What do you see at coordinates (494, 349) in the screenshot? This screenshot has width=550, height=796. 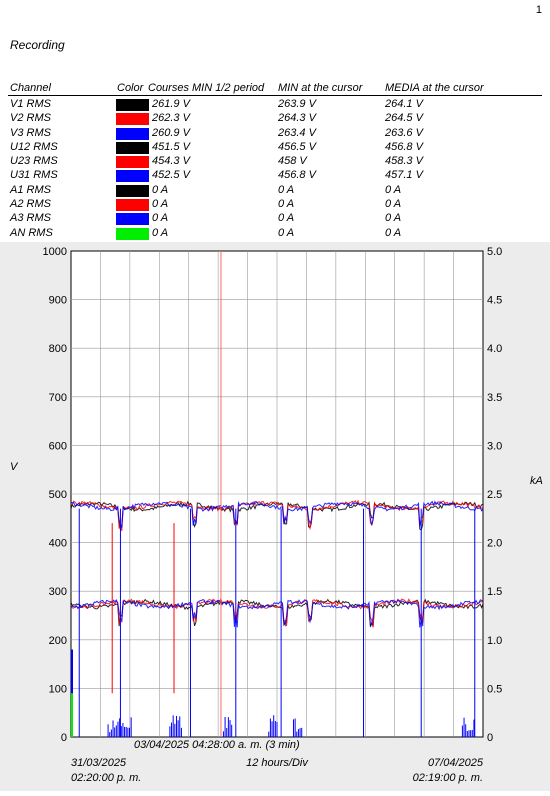 I see `y-tick-right: 4.0` at bounding box center [494, 349].